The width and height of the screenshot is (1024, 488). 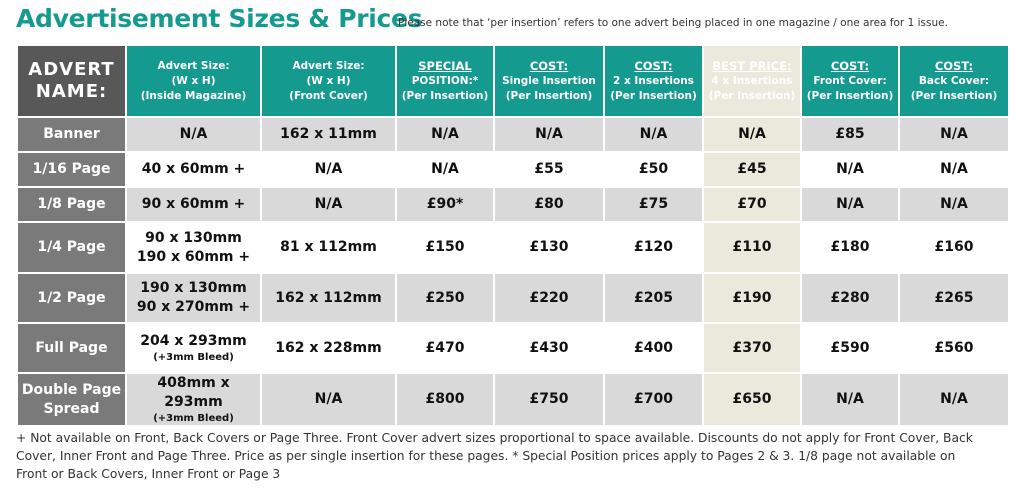 What do you see at coordinates (71, 408) in the screenshot?
I see `row-name-line: Spread` at bounding box center [71, 408].